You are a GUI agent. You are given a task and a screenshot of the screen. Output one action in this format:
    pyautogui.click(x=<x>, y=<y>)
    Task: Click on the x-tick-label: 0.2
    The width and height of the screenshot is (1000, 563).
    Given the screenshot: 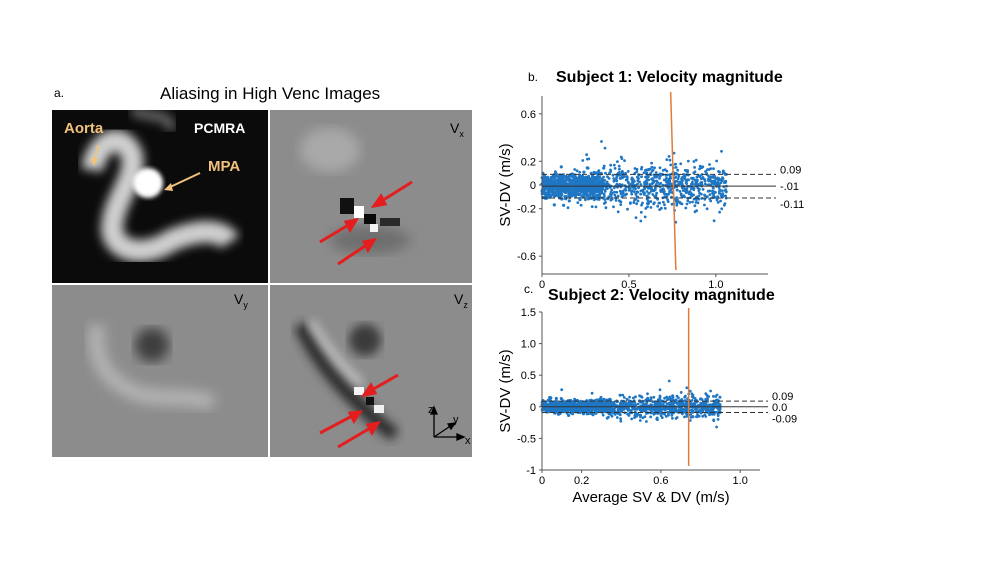 What is the action you would take?
    pyautogui.click(x=581, y=481)
    